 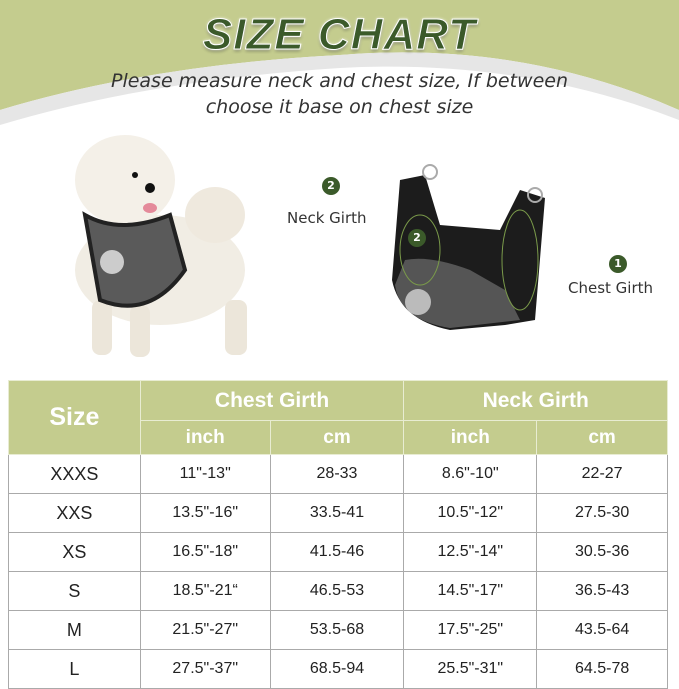 I want to click on dog-image, so click(x=161, y=246).